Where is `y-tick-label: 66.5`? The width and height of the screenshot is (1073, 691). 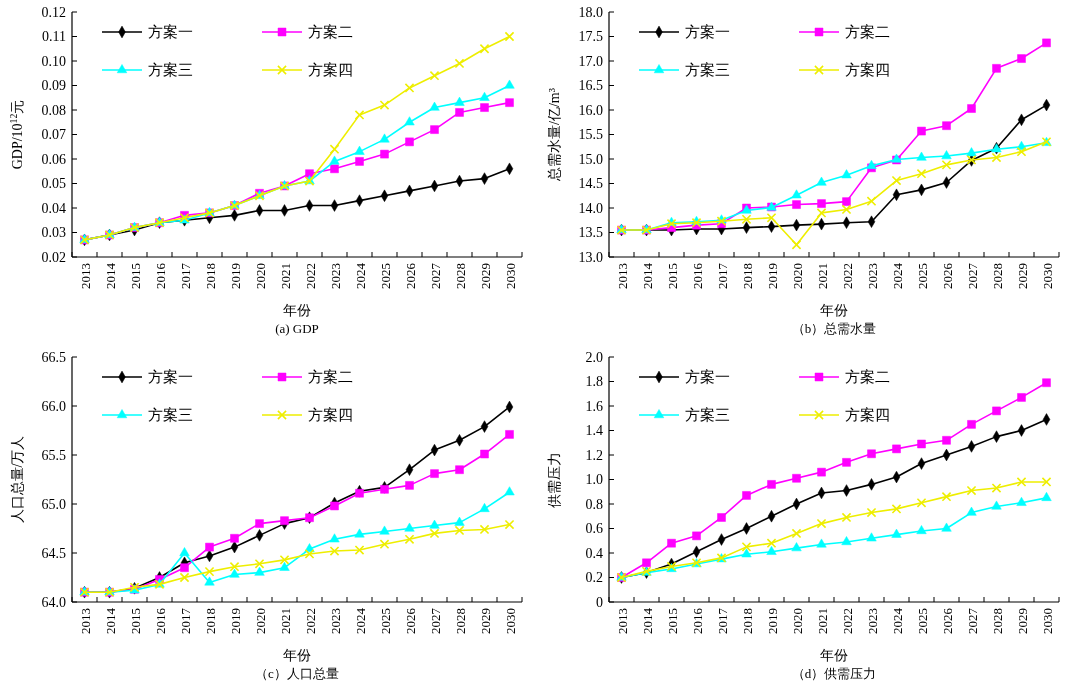
y-tick-label: 66.5 is located at coordinates (53, 357).